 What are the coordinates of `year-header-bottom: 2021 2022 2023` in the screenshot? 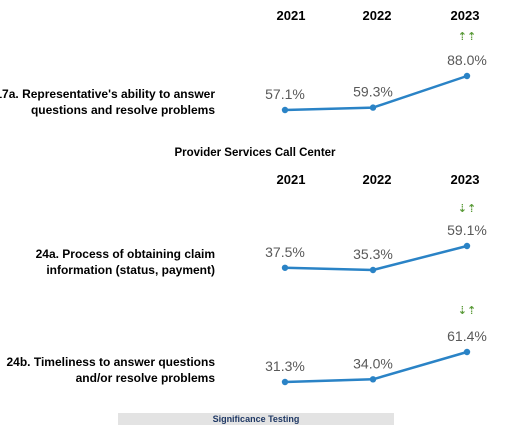 It's located at (378, 179).